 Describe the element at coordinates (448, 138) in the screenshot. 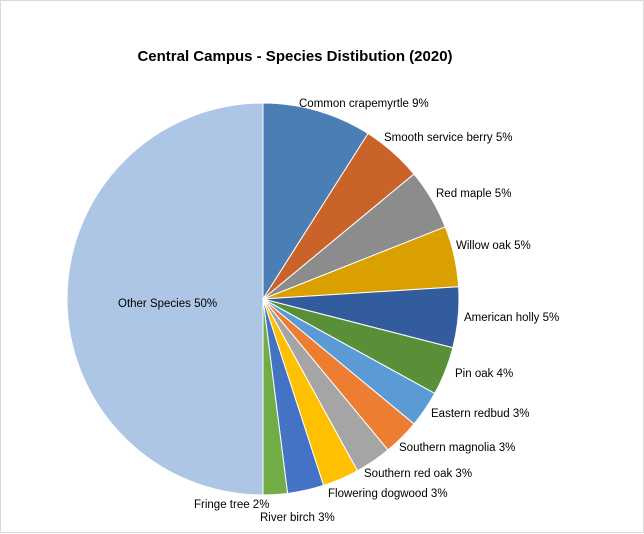

I see `pie-label-smooth-service-berry: Smooth service berry 5%` at that location.